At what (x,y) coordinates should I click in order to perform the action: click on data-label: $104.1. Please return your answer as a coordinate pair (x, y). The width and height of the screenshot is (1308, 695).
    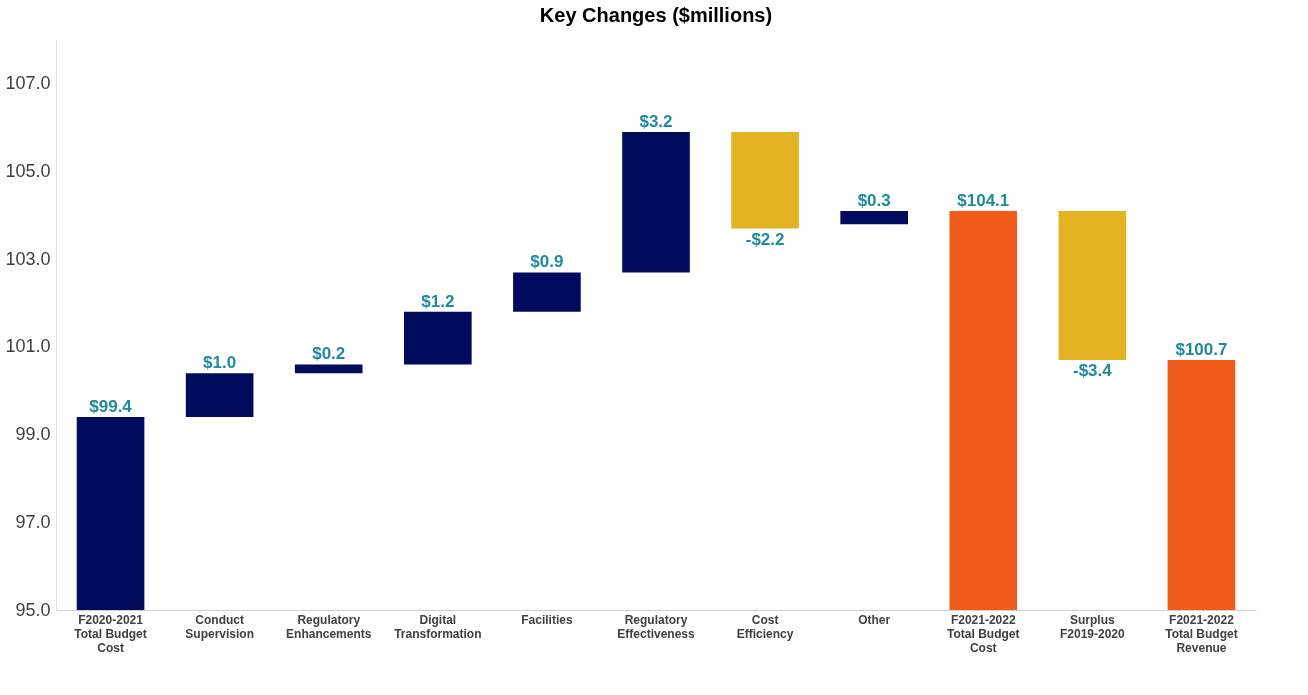
    Looking at the image, I should click on (983, 200).